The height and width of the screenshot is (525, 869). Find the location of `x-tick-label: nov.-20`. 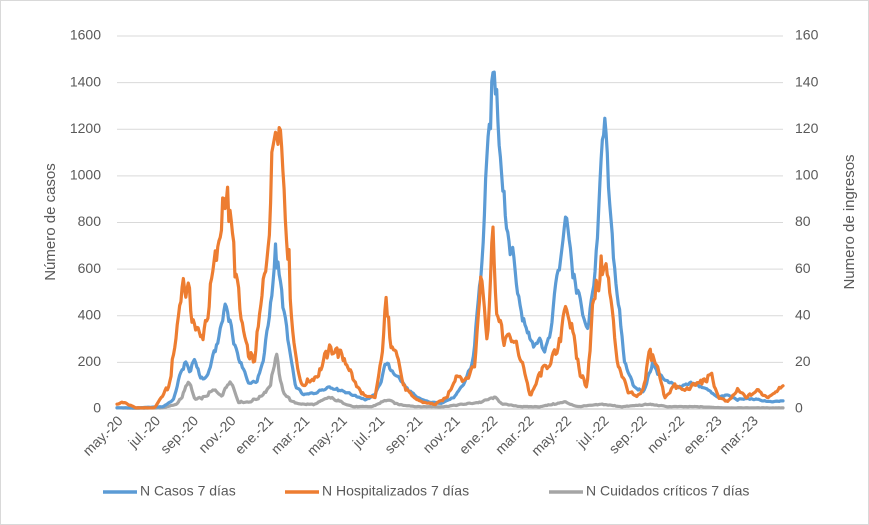

x-tick-label: nov.-20 is located at coordinates (217, 434).